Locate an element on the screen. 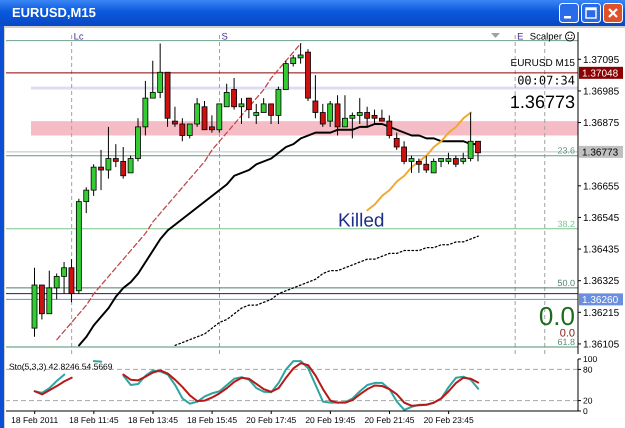  chart-title: EURUSD,M15 is located at coordinates (54, 12).